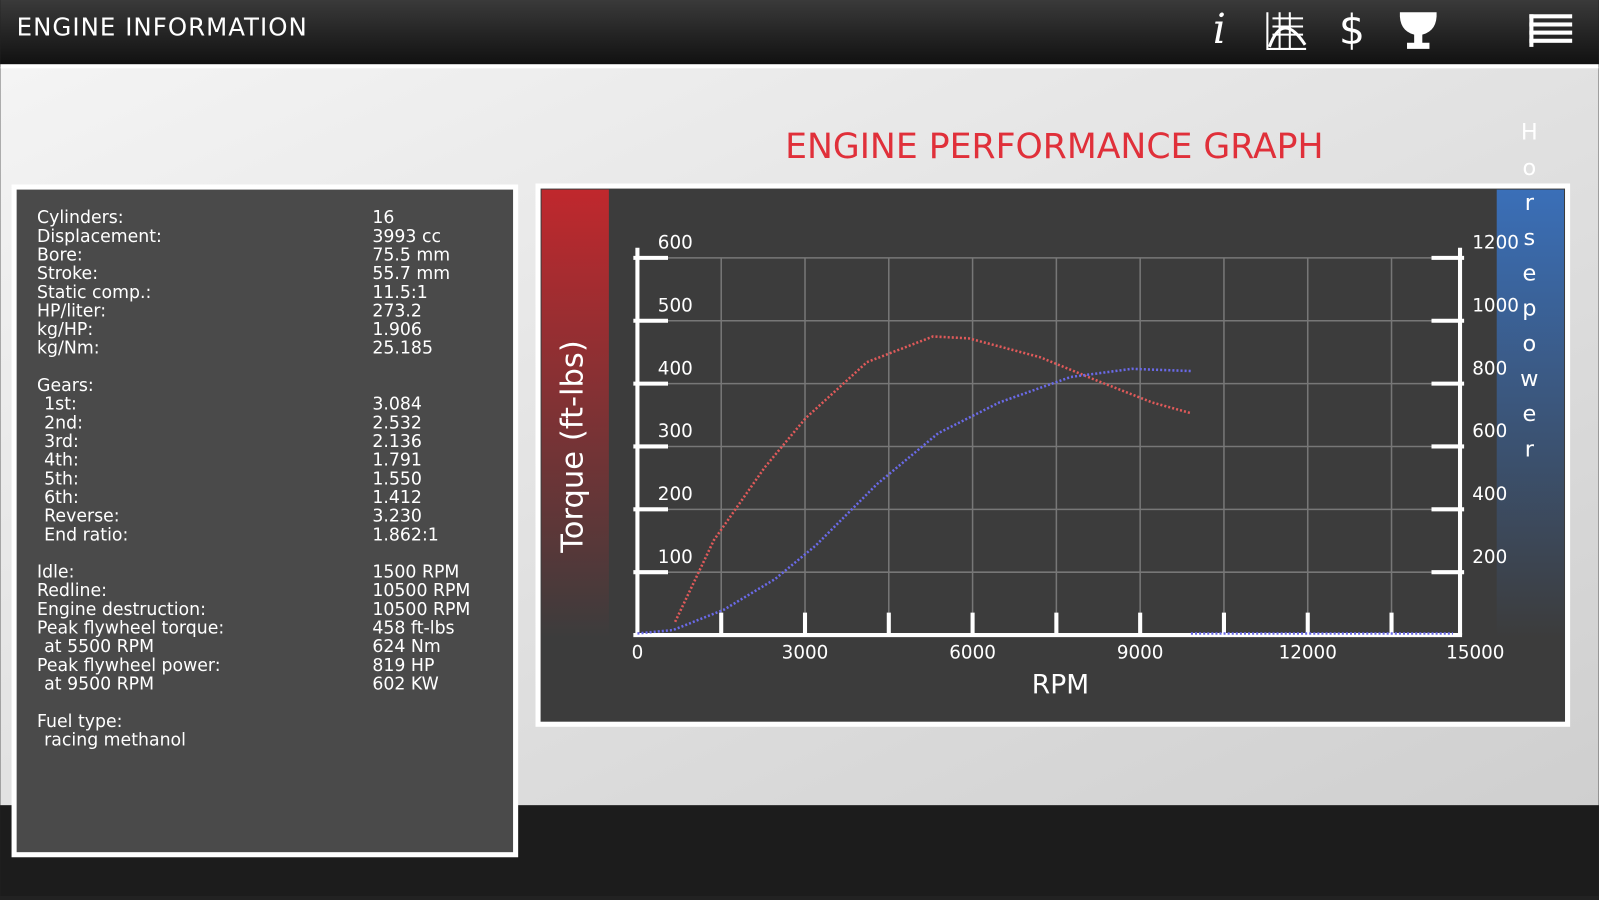 Image resolution: width=1599 pixels, height=900 pixels. I want to click on y2-tick-label: 200, so click(1489, 557).